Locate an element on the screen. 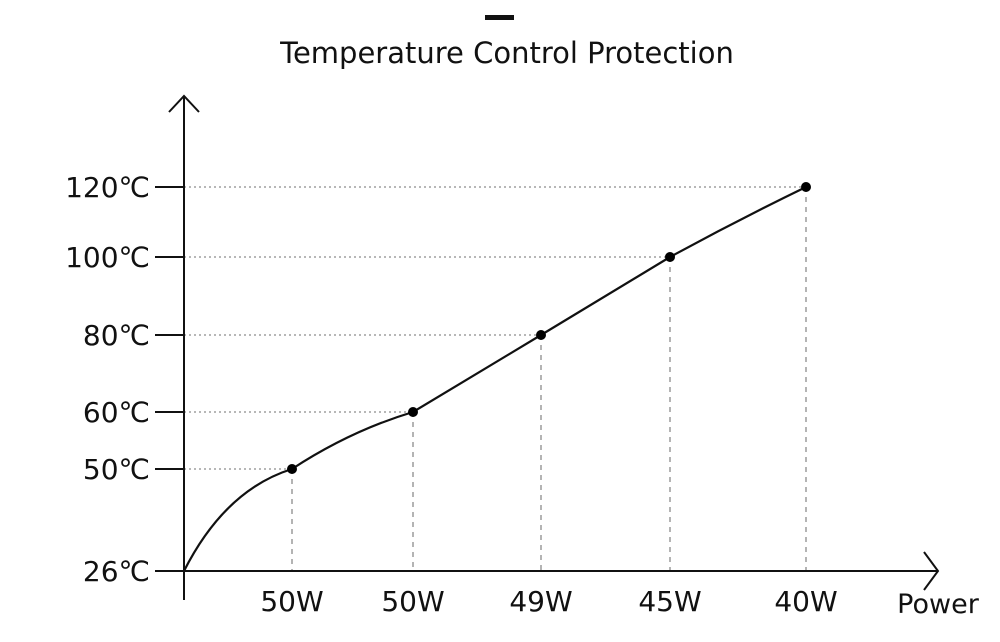 The height and width of the screenshot is (642, 1000). y-tick-label: 120℃ is located at coordinates (107, 187).